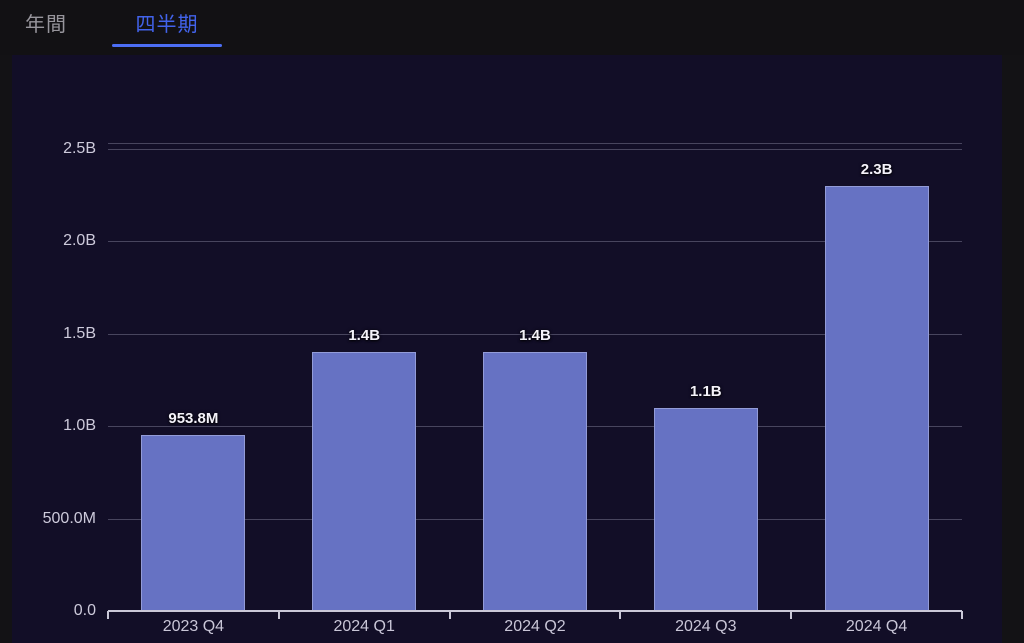 This screenshot has width=1024, height=643. What do you see at coordinates (46, 24) in the screenshot?
I see `tab-annual: 年間` at bounding box center [46, 24].